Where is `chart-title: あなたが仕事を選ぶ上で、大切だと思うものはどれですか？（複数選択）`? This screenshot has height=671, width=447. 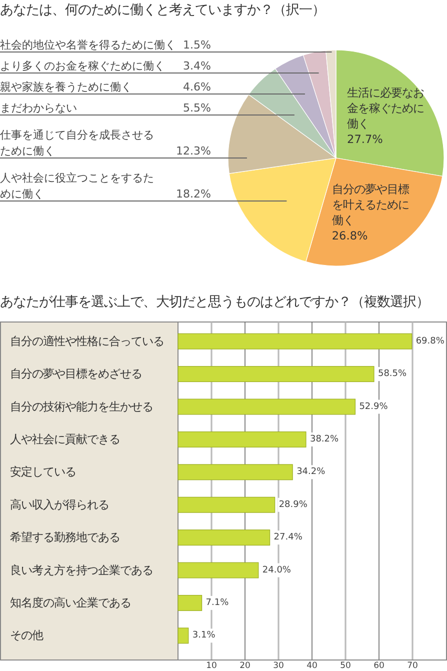
chart-title: あなたが仕事を選ぶ上で、大切だと思うものはどれですか？（複数選択） is located at coordinates (214, 302).